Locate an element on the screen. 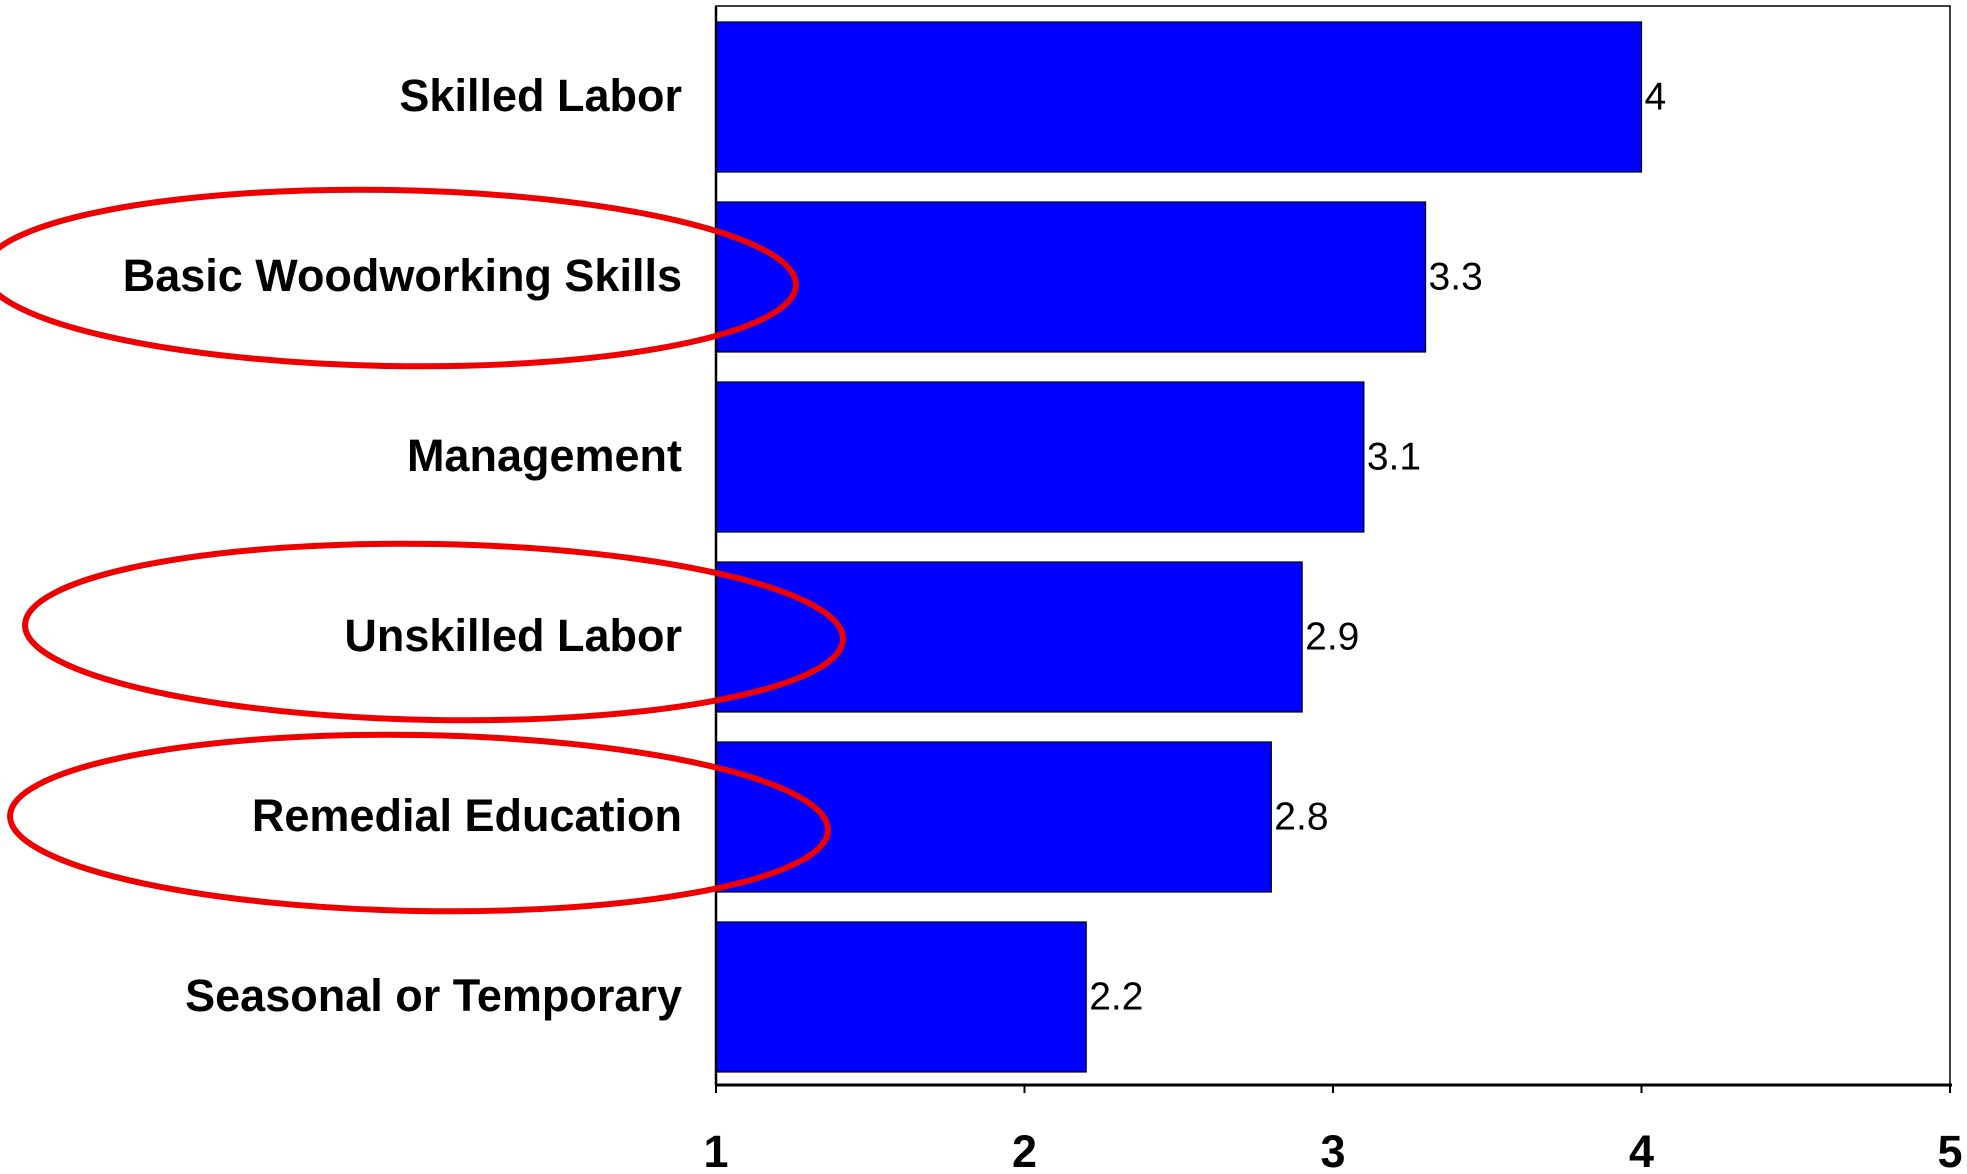 This screenshot has height=1174, width=1967. y-tick-label: Basic Woodworking Skills is located at coordinates (402, 275).